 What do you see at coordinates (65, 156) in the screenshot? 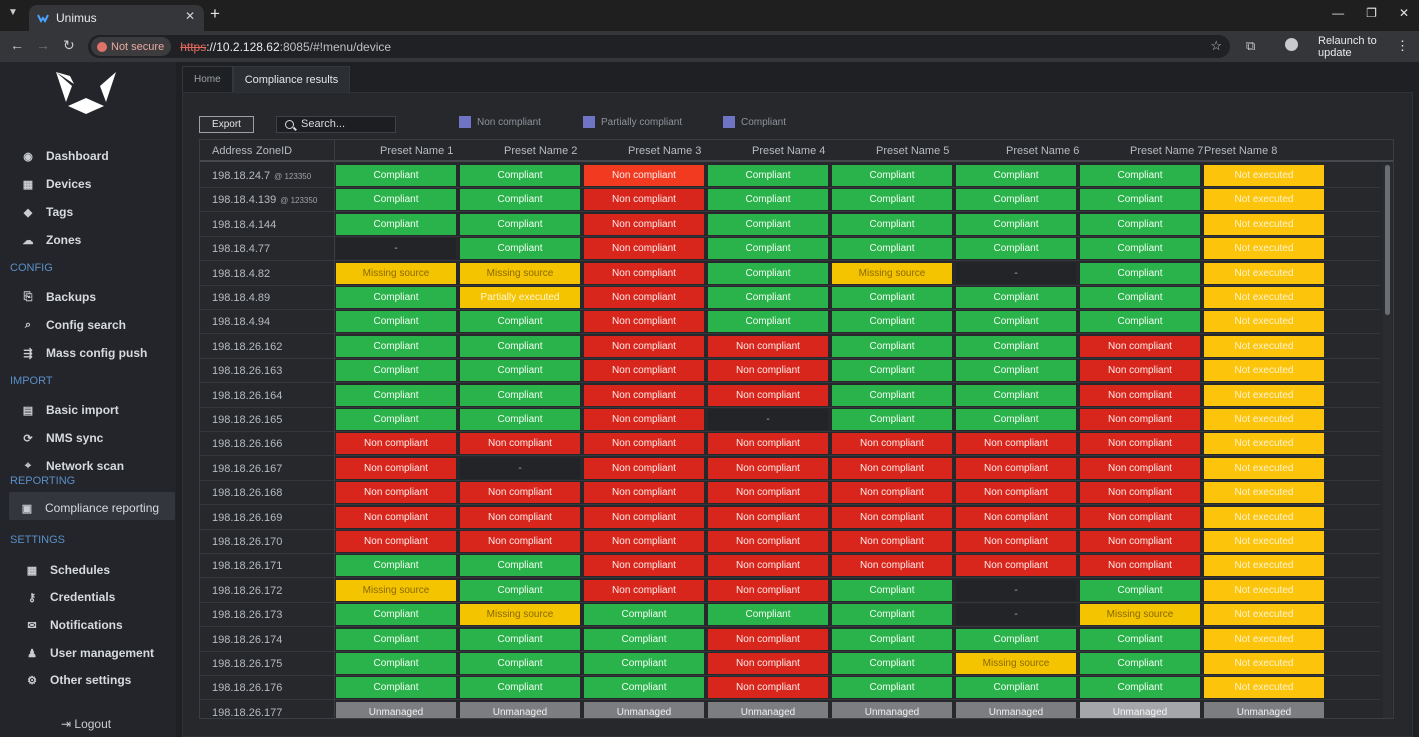
I see `sidebar-item-dashboard: ◉ Dashboard` at bounding box center [65, 156].